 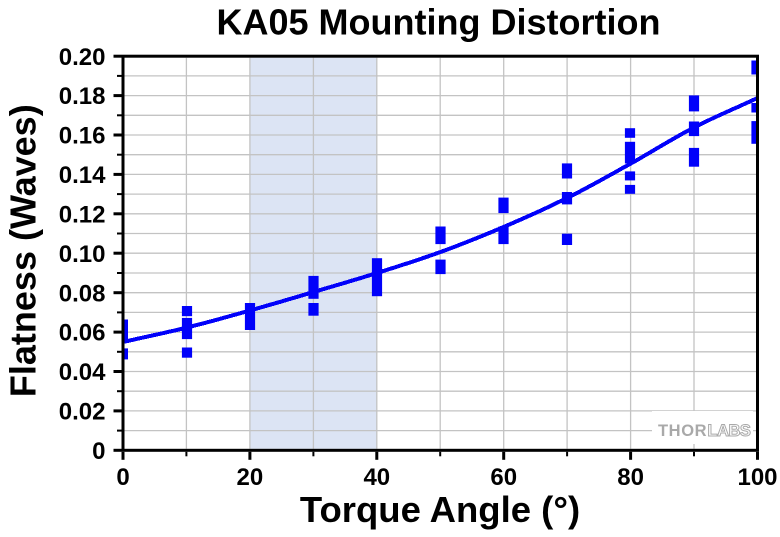 What do you see at coordinates (82, 333) in the screenshot?
I see `svg-text: 0.06` at bounding box center [82, 333].